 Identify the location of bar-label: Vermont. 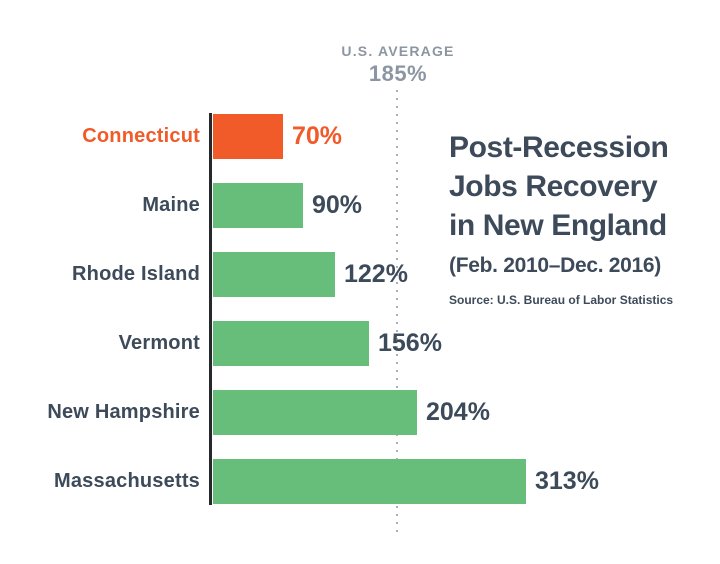
(159, 343).